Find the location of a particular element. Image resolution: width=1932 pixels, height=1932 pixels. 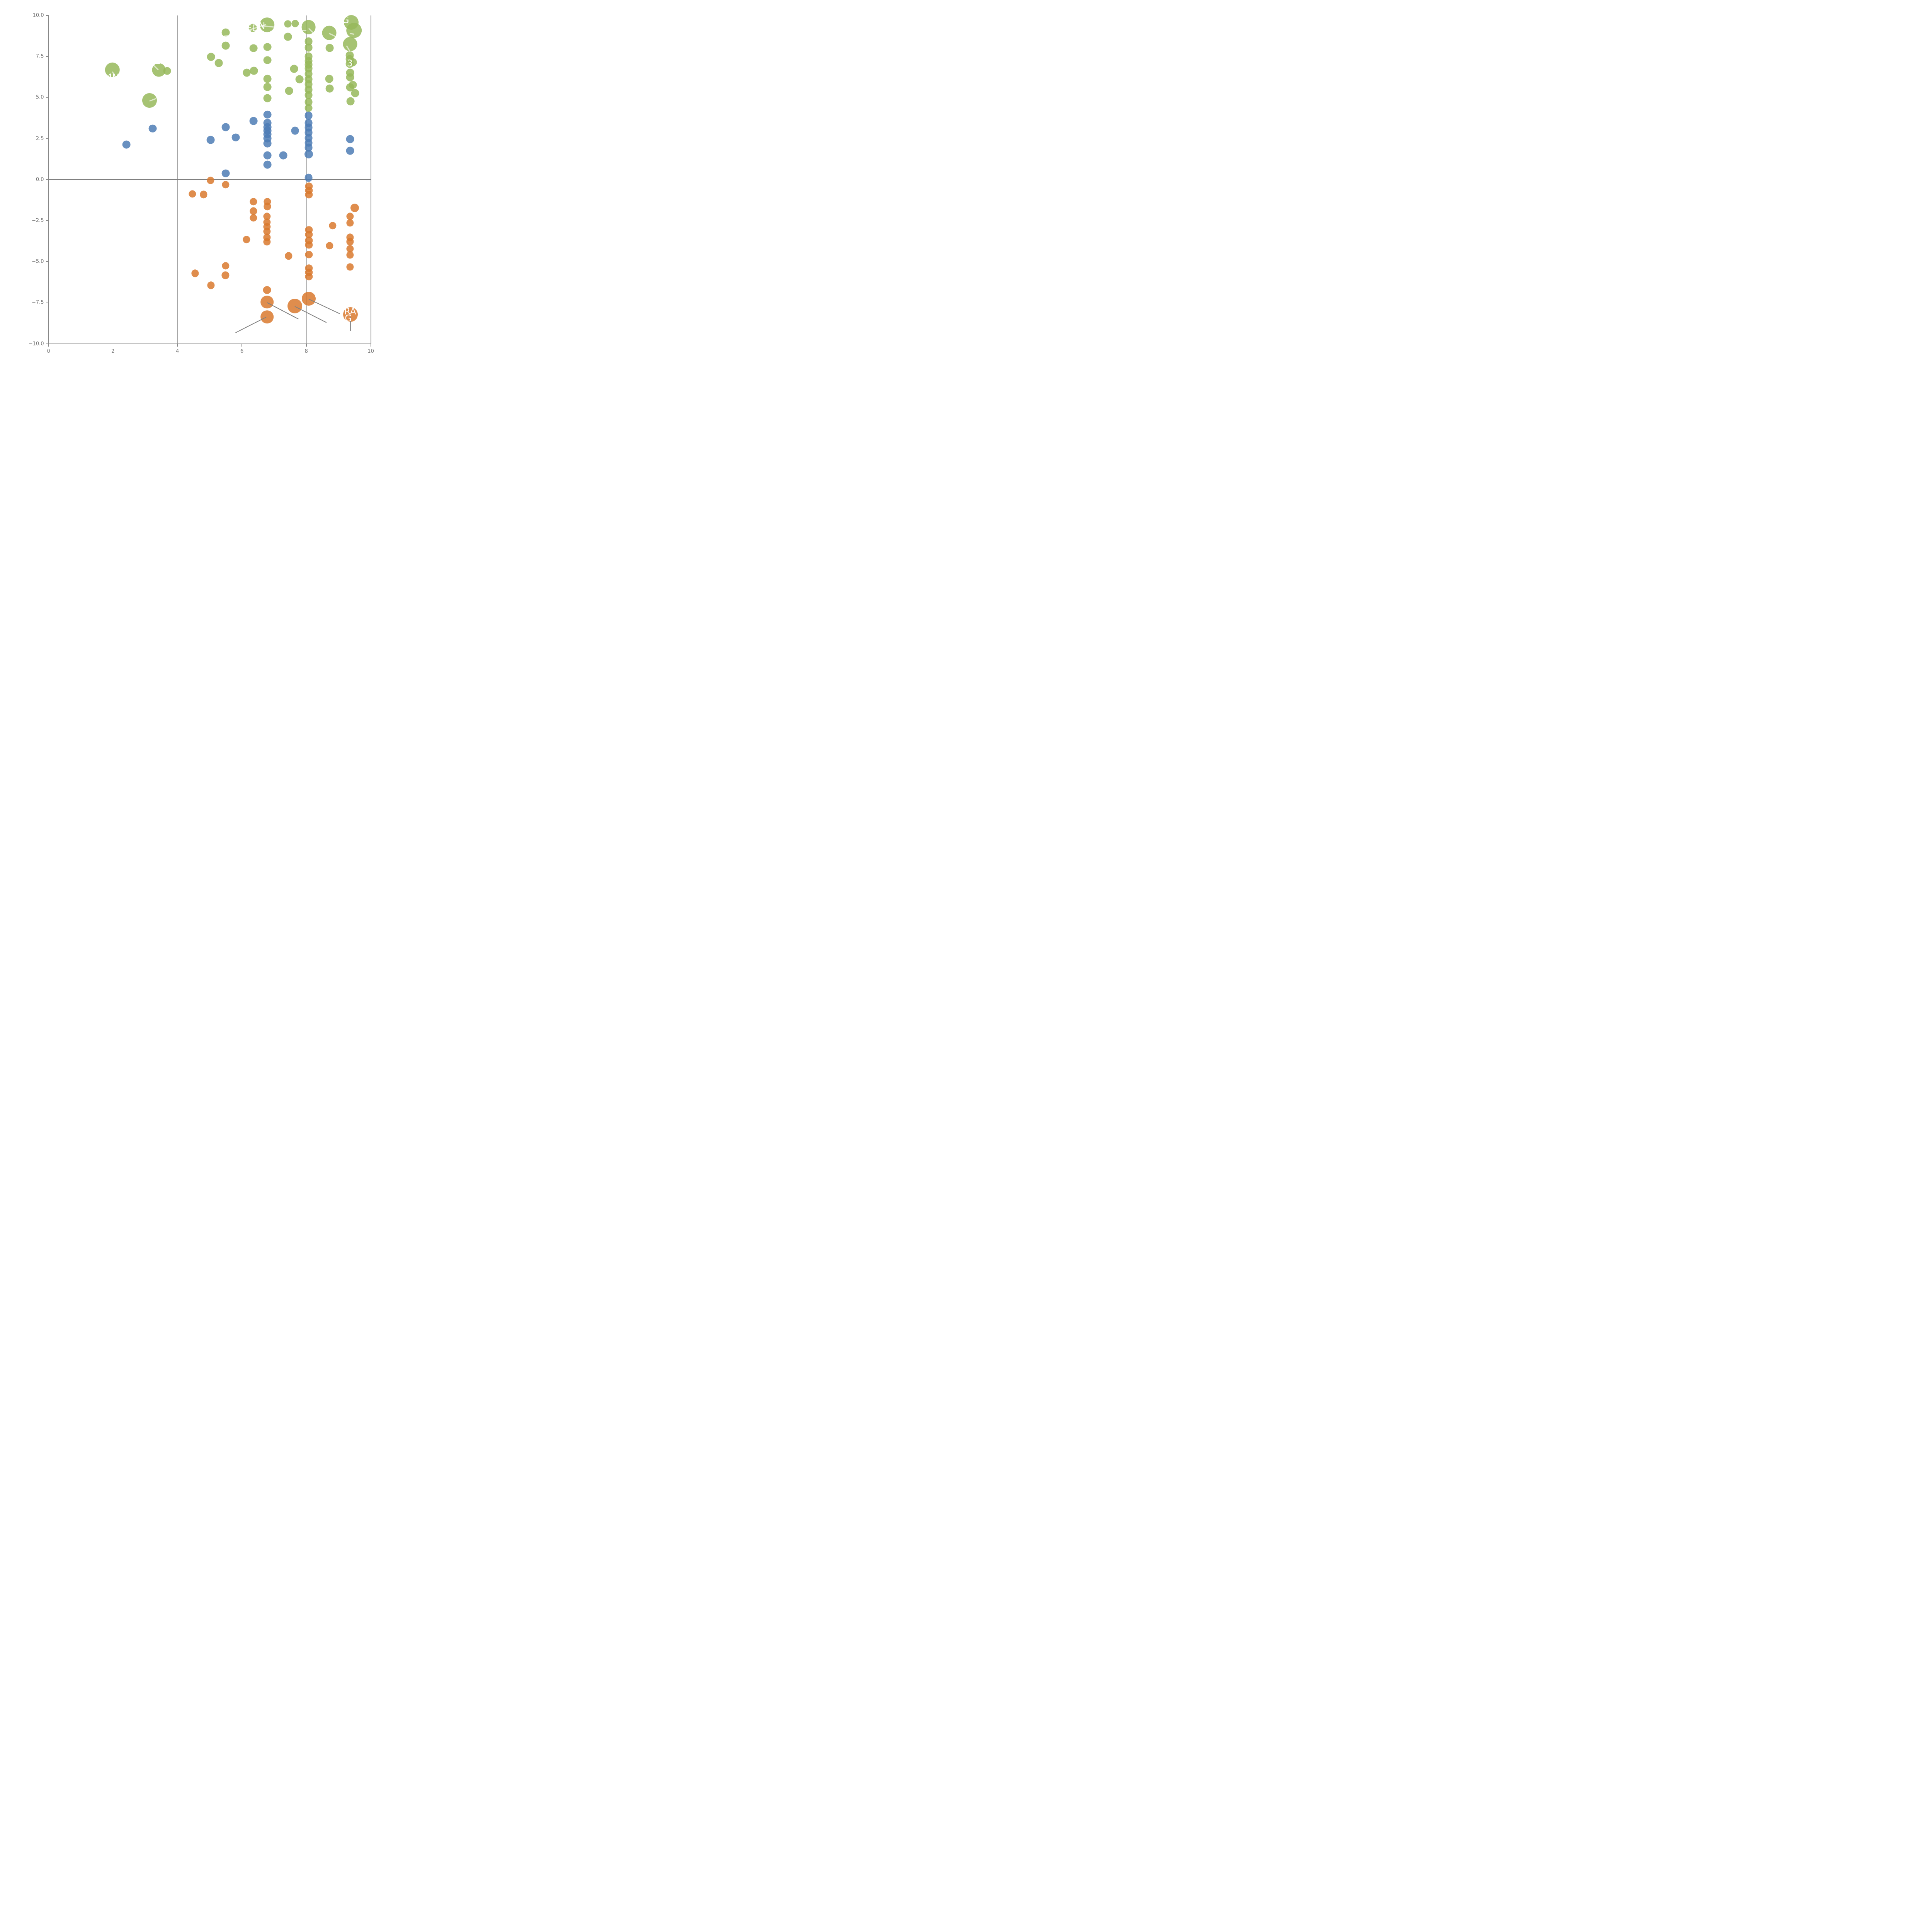

annotation-fragment: 3 is located at coordinates (350, 64).